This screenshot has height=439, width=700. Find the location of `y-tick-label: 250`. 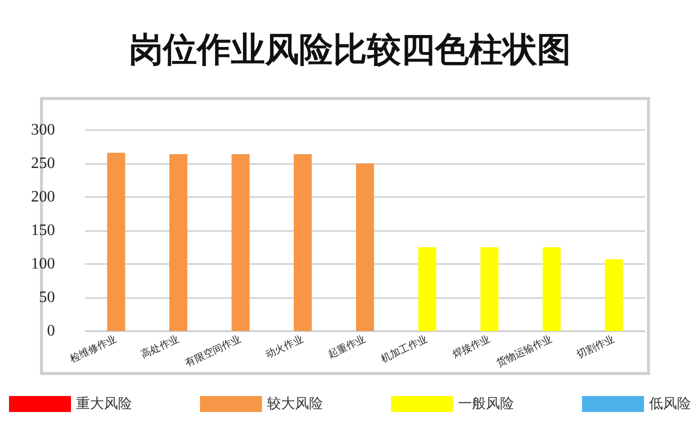

y-tick-label: 250 is located at coordinates (43, 163).